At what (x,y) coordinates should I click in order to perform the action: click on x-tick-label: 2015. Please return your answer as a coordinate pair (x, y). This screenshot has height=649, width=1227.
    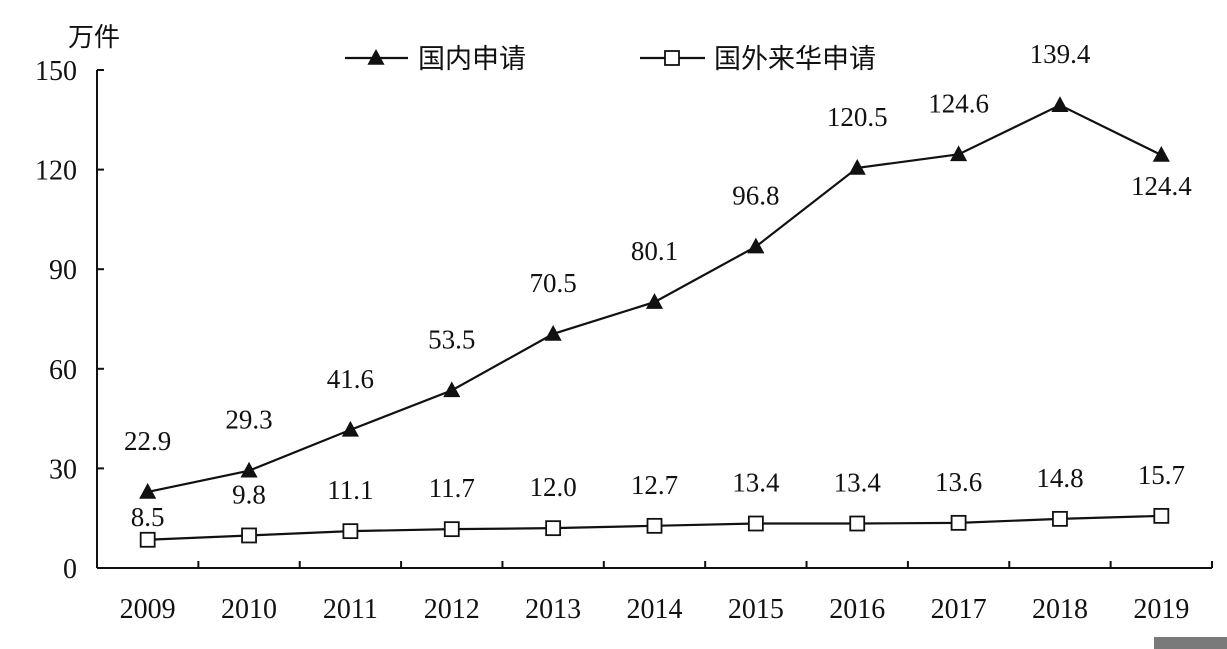
    Looking at the image, I should click on (756, 609).